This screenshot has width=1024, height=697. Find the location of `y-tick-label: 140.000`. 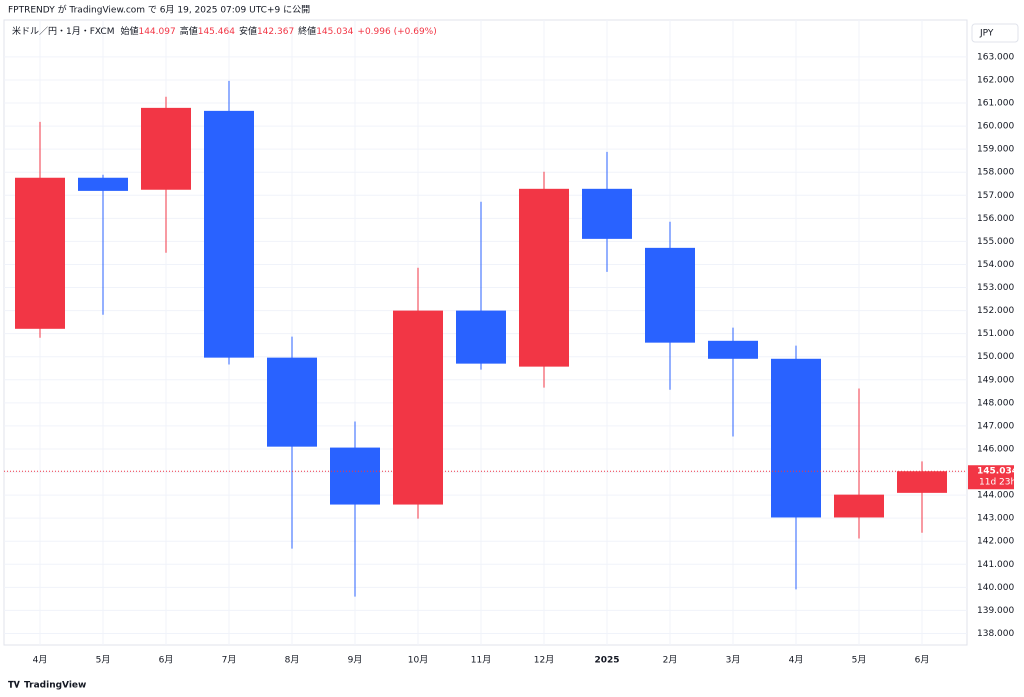

y-tick-label: 140.000 is located at coordinates (995, 588).